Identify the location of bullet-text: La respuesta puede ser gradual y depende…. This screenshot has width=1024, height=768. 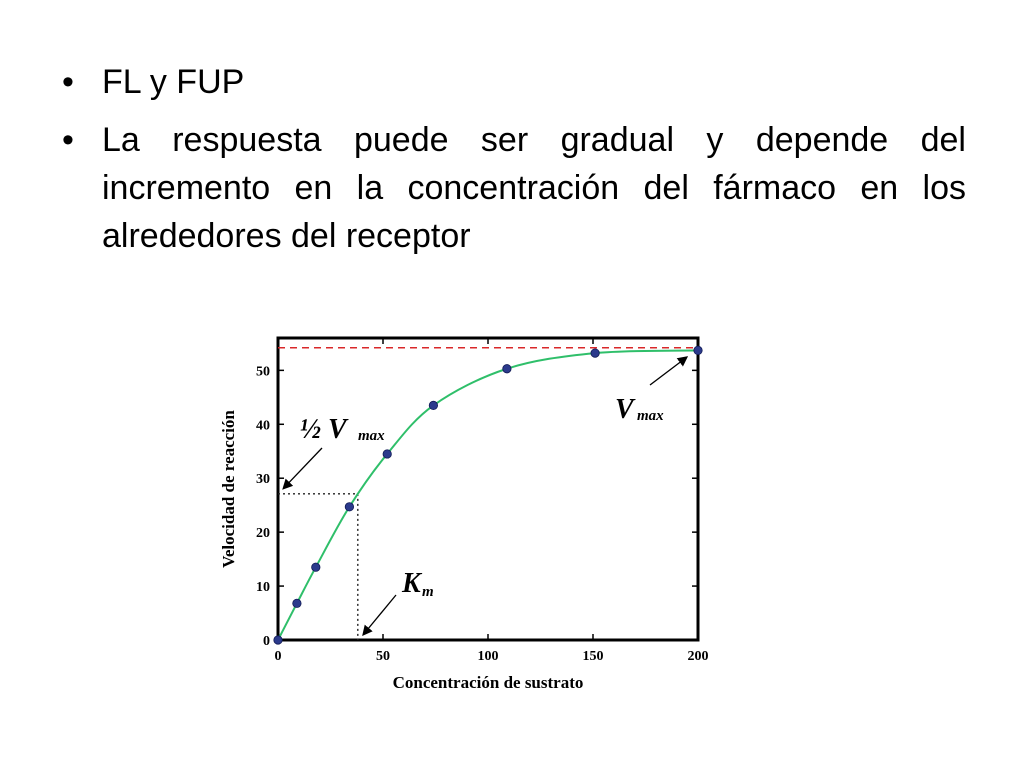
(534, 188).